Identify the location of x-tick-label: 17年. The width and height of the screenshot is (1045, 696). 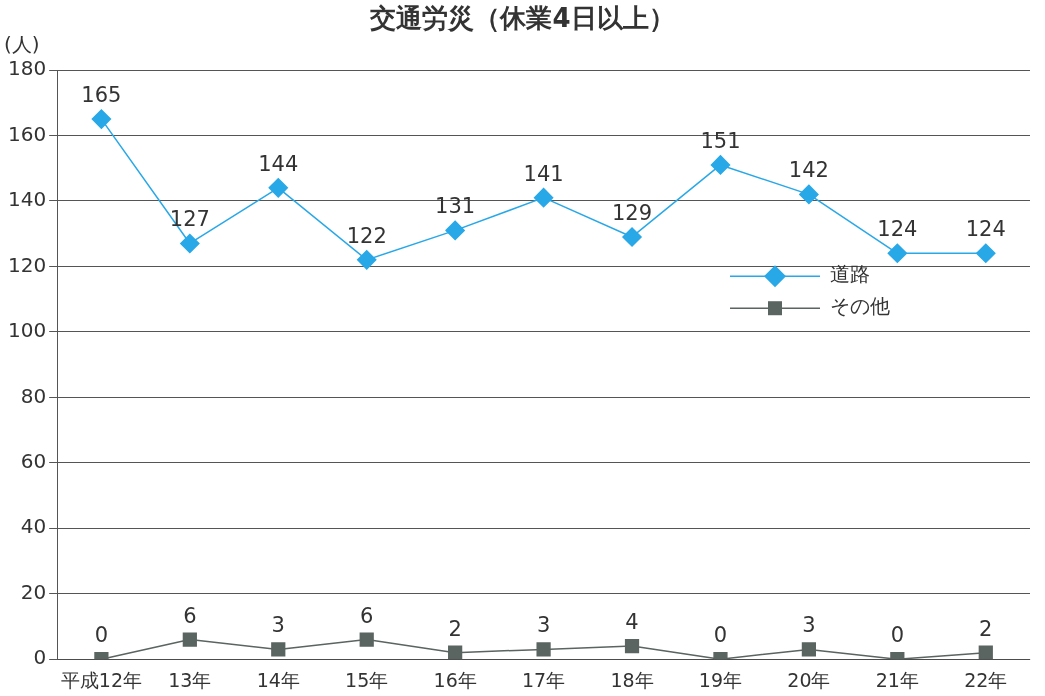
(543, 679).